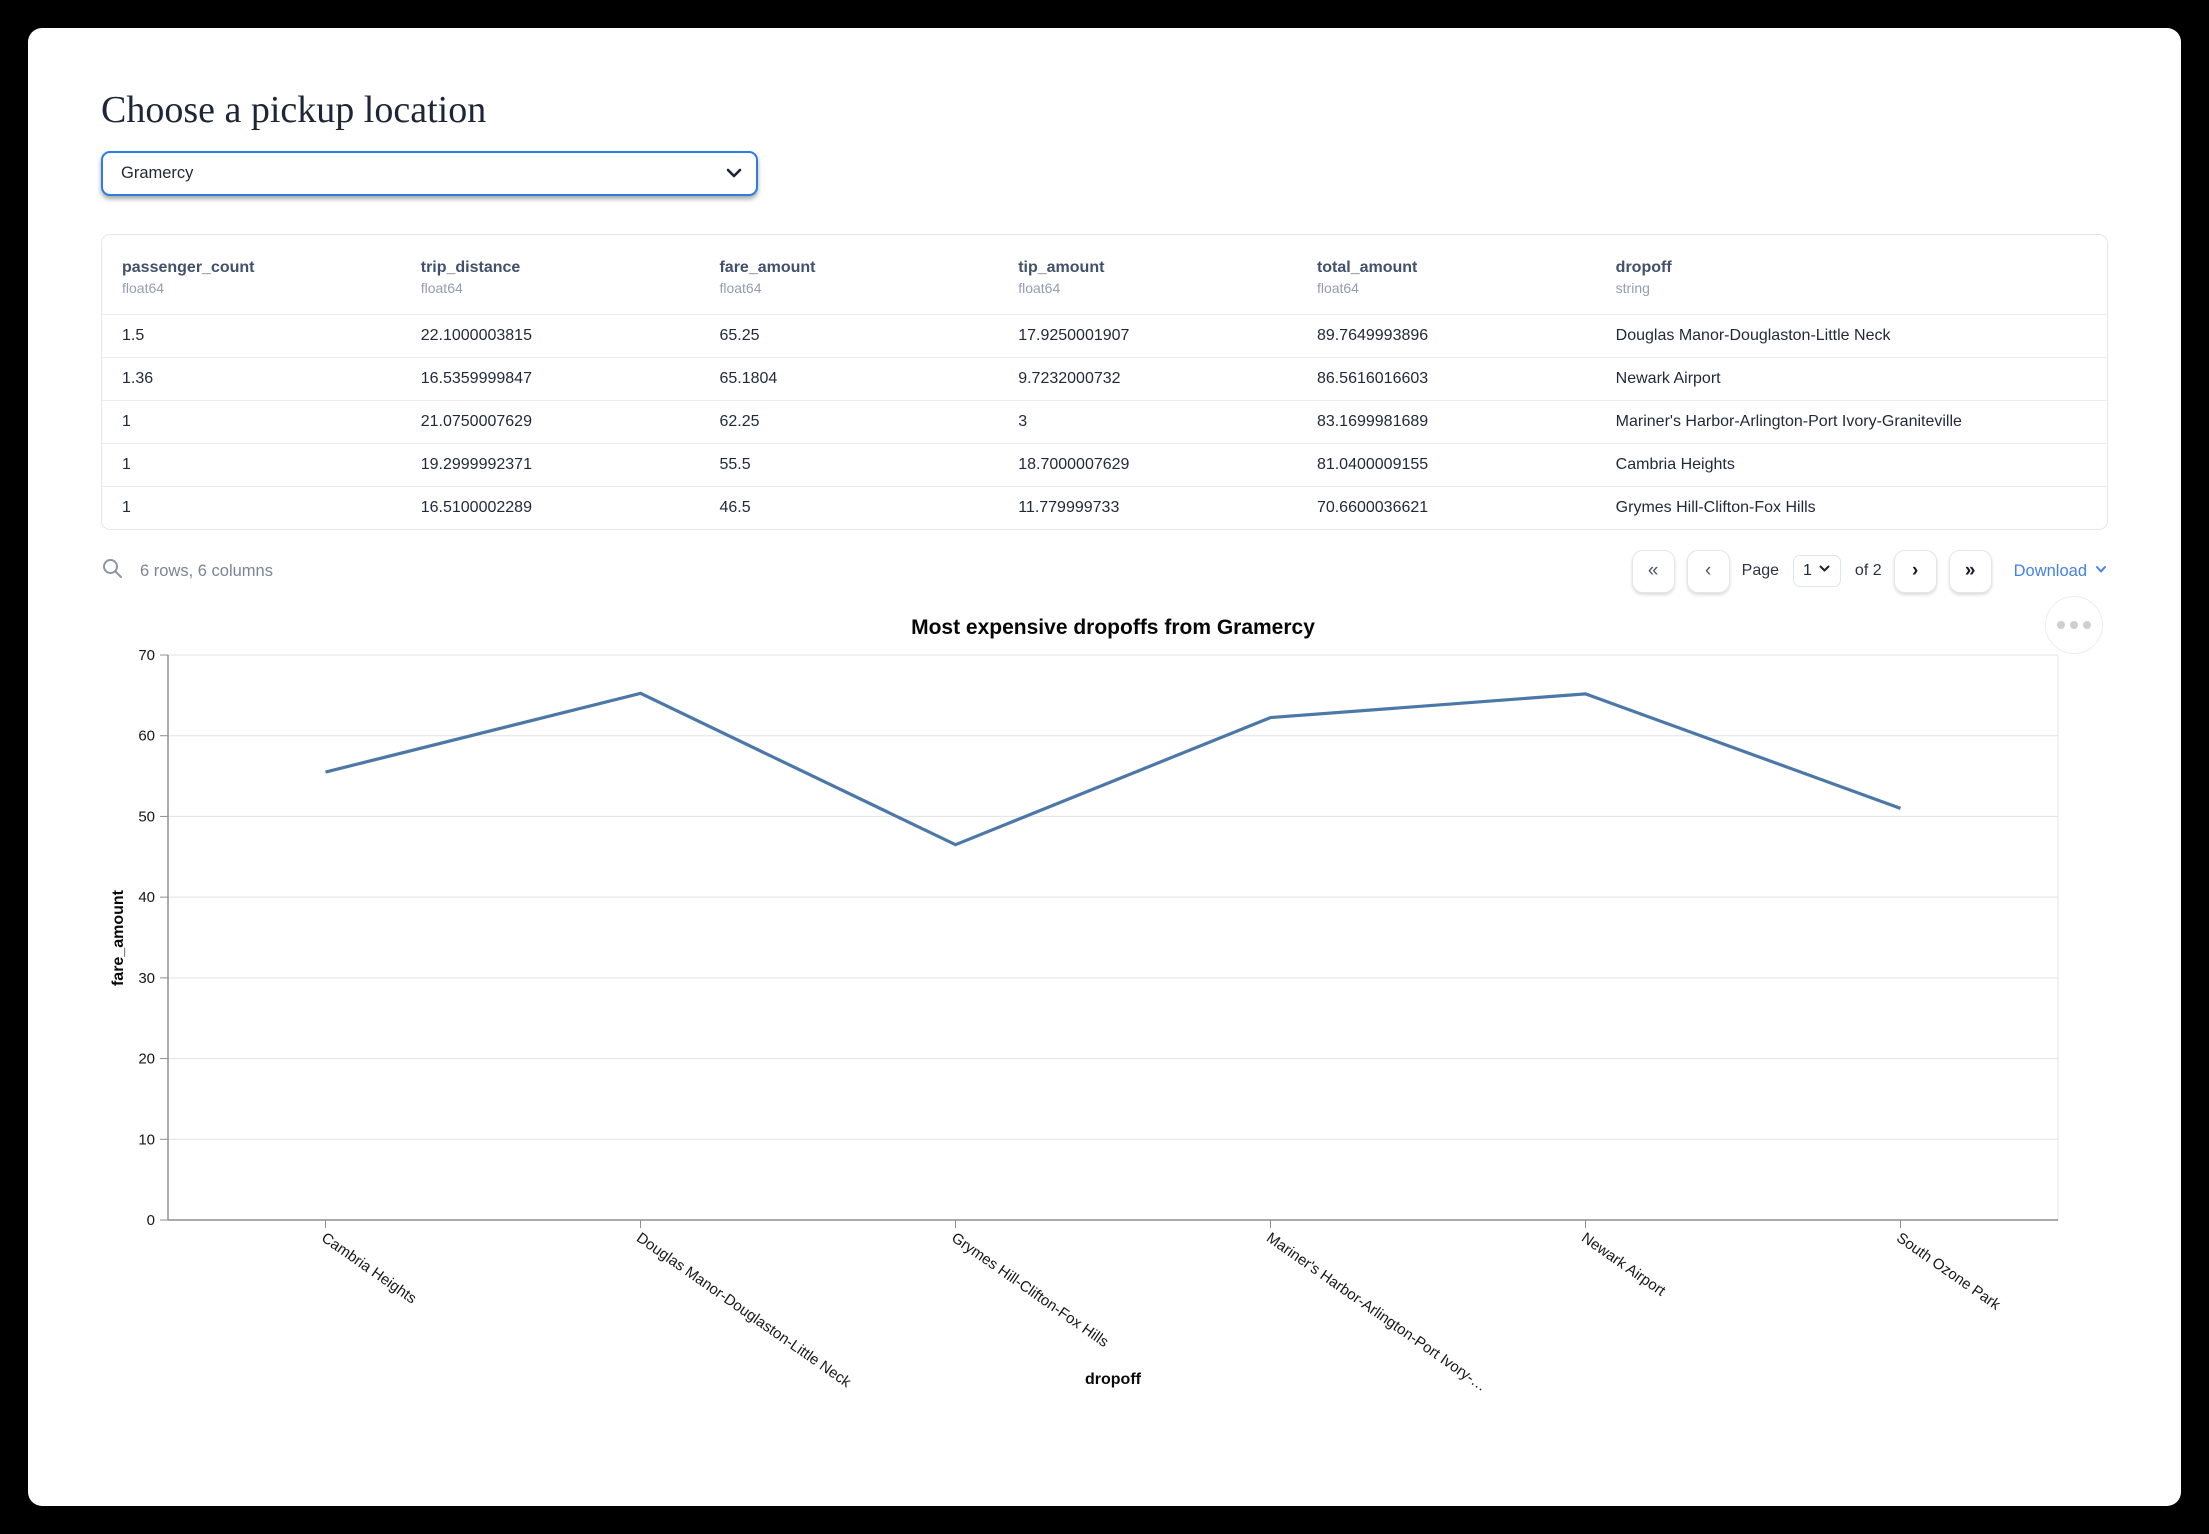 This screenshot has width=2209, height=1534. What do you see at coordinates (206, 570) in the screenshot?
I see `row-column-summary: 6 rows, 6 columns` at bounding box center [206, 570].